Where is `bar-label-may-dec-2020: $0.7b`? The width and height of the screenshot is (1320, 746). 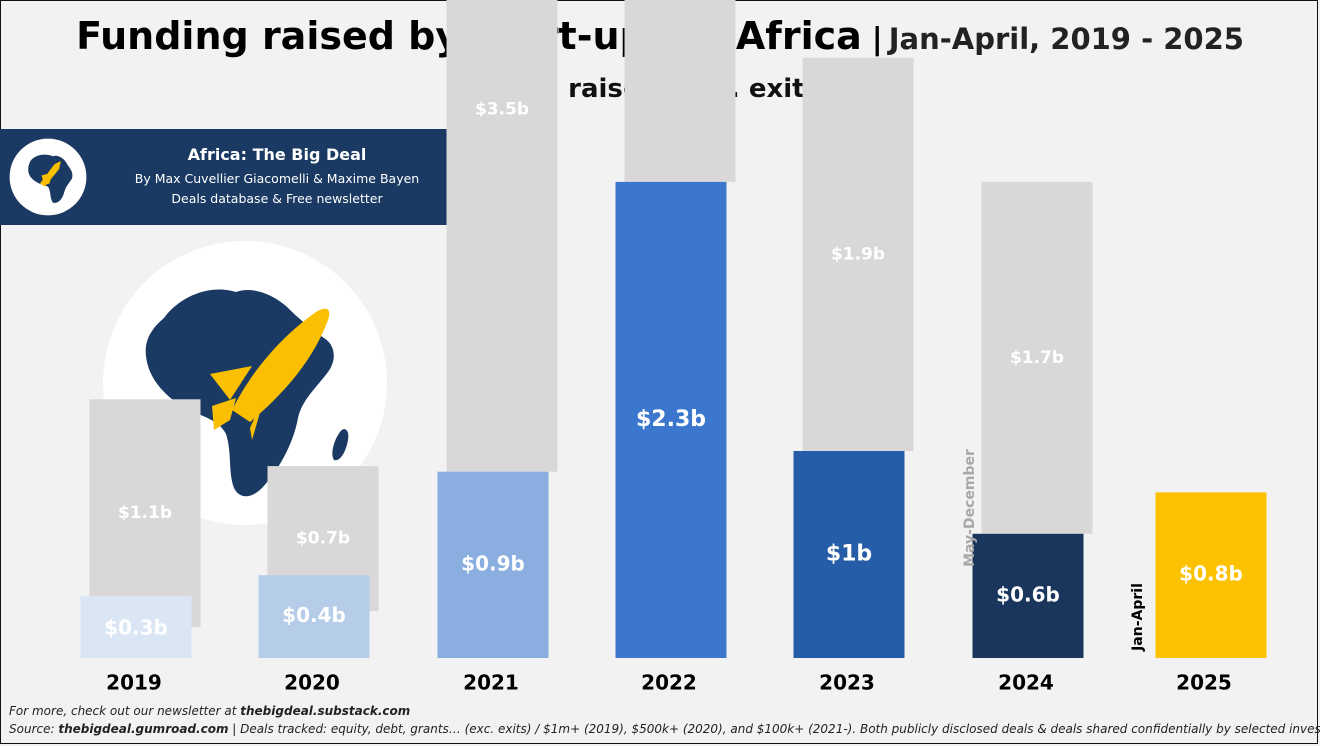
bar-label-may-dec-2020: $0.7b is located at coordinates (323, 539).